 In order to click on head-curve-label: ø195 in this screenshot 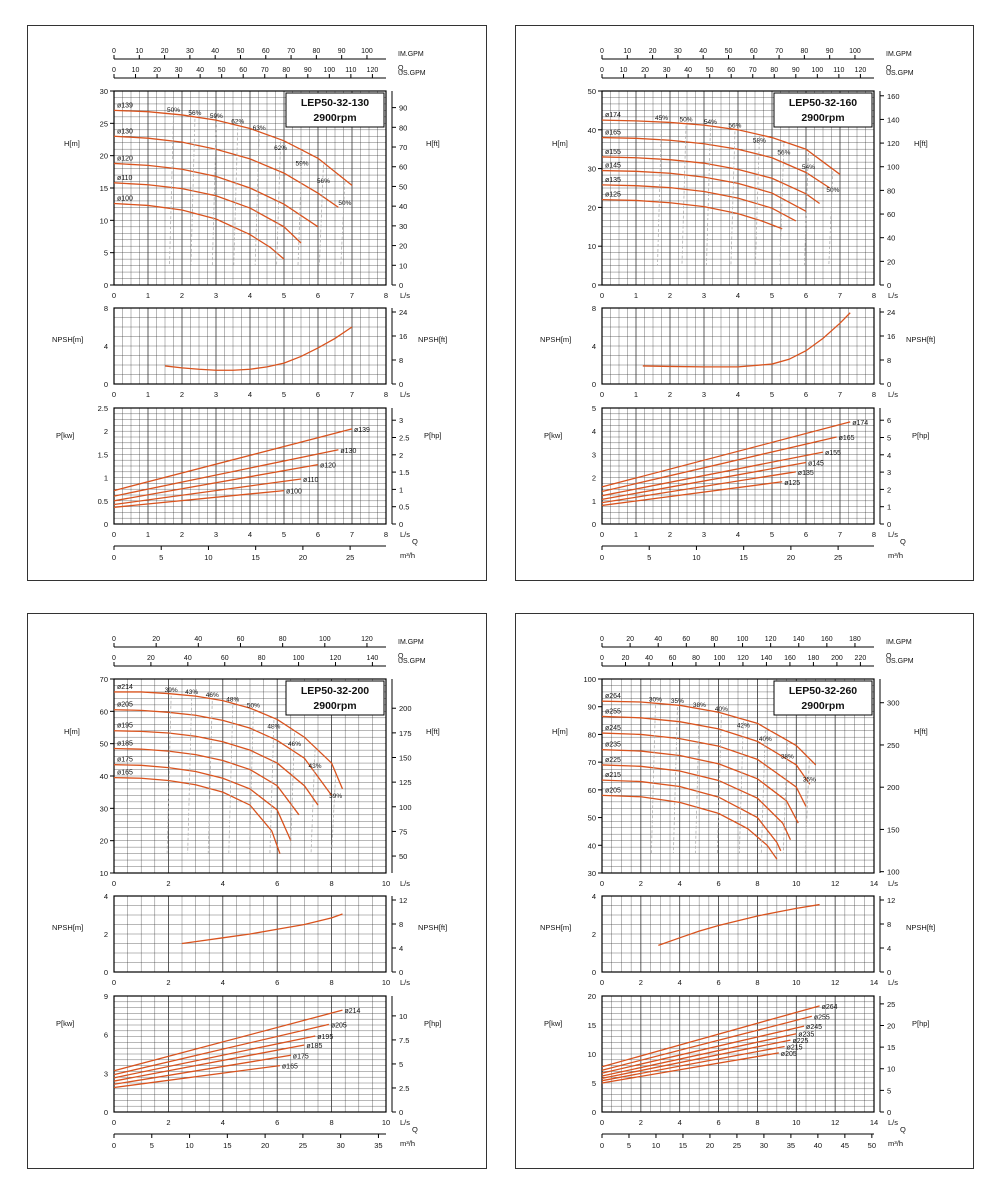, I will do `click(125, 726)`.